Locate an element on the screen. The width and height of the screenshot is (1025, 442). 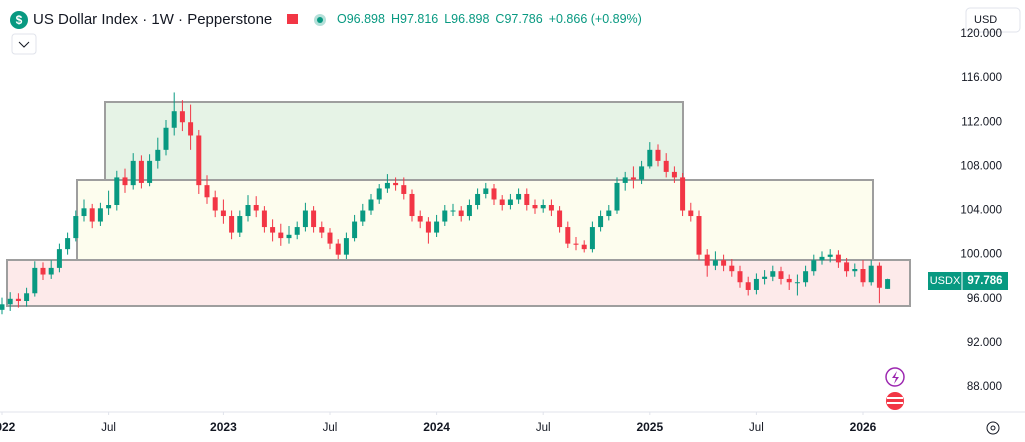
currency-label: USD is located at coordinates (985, 20).